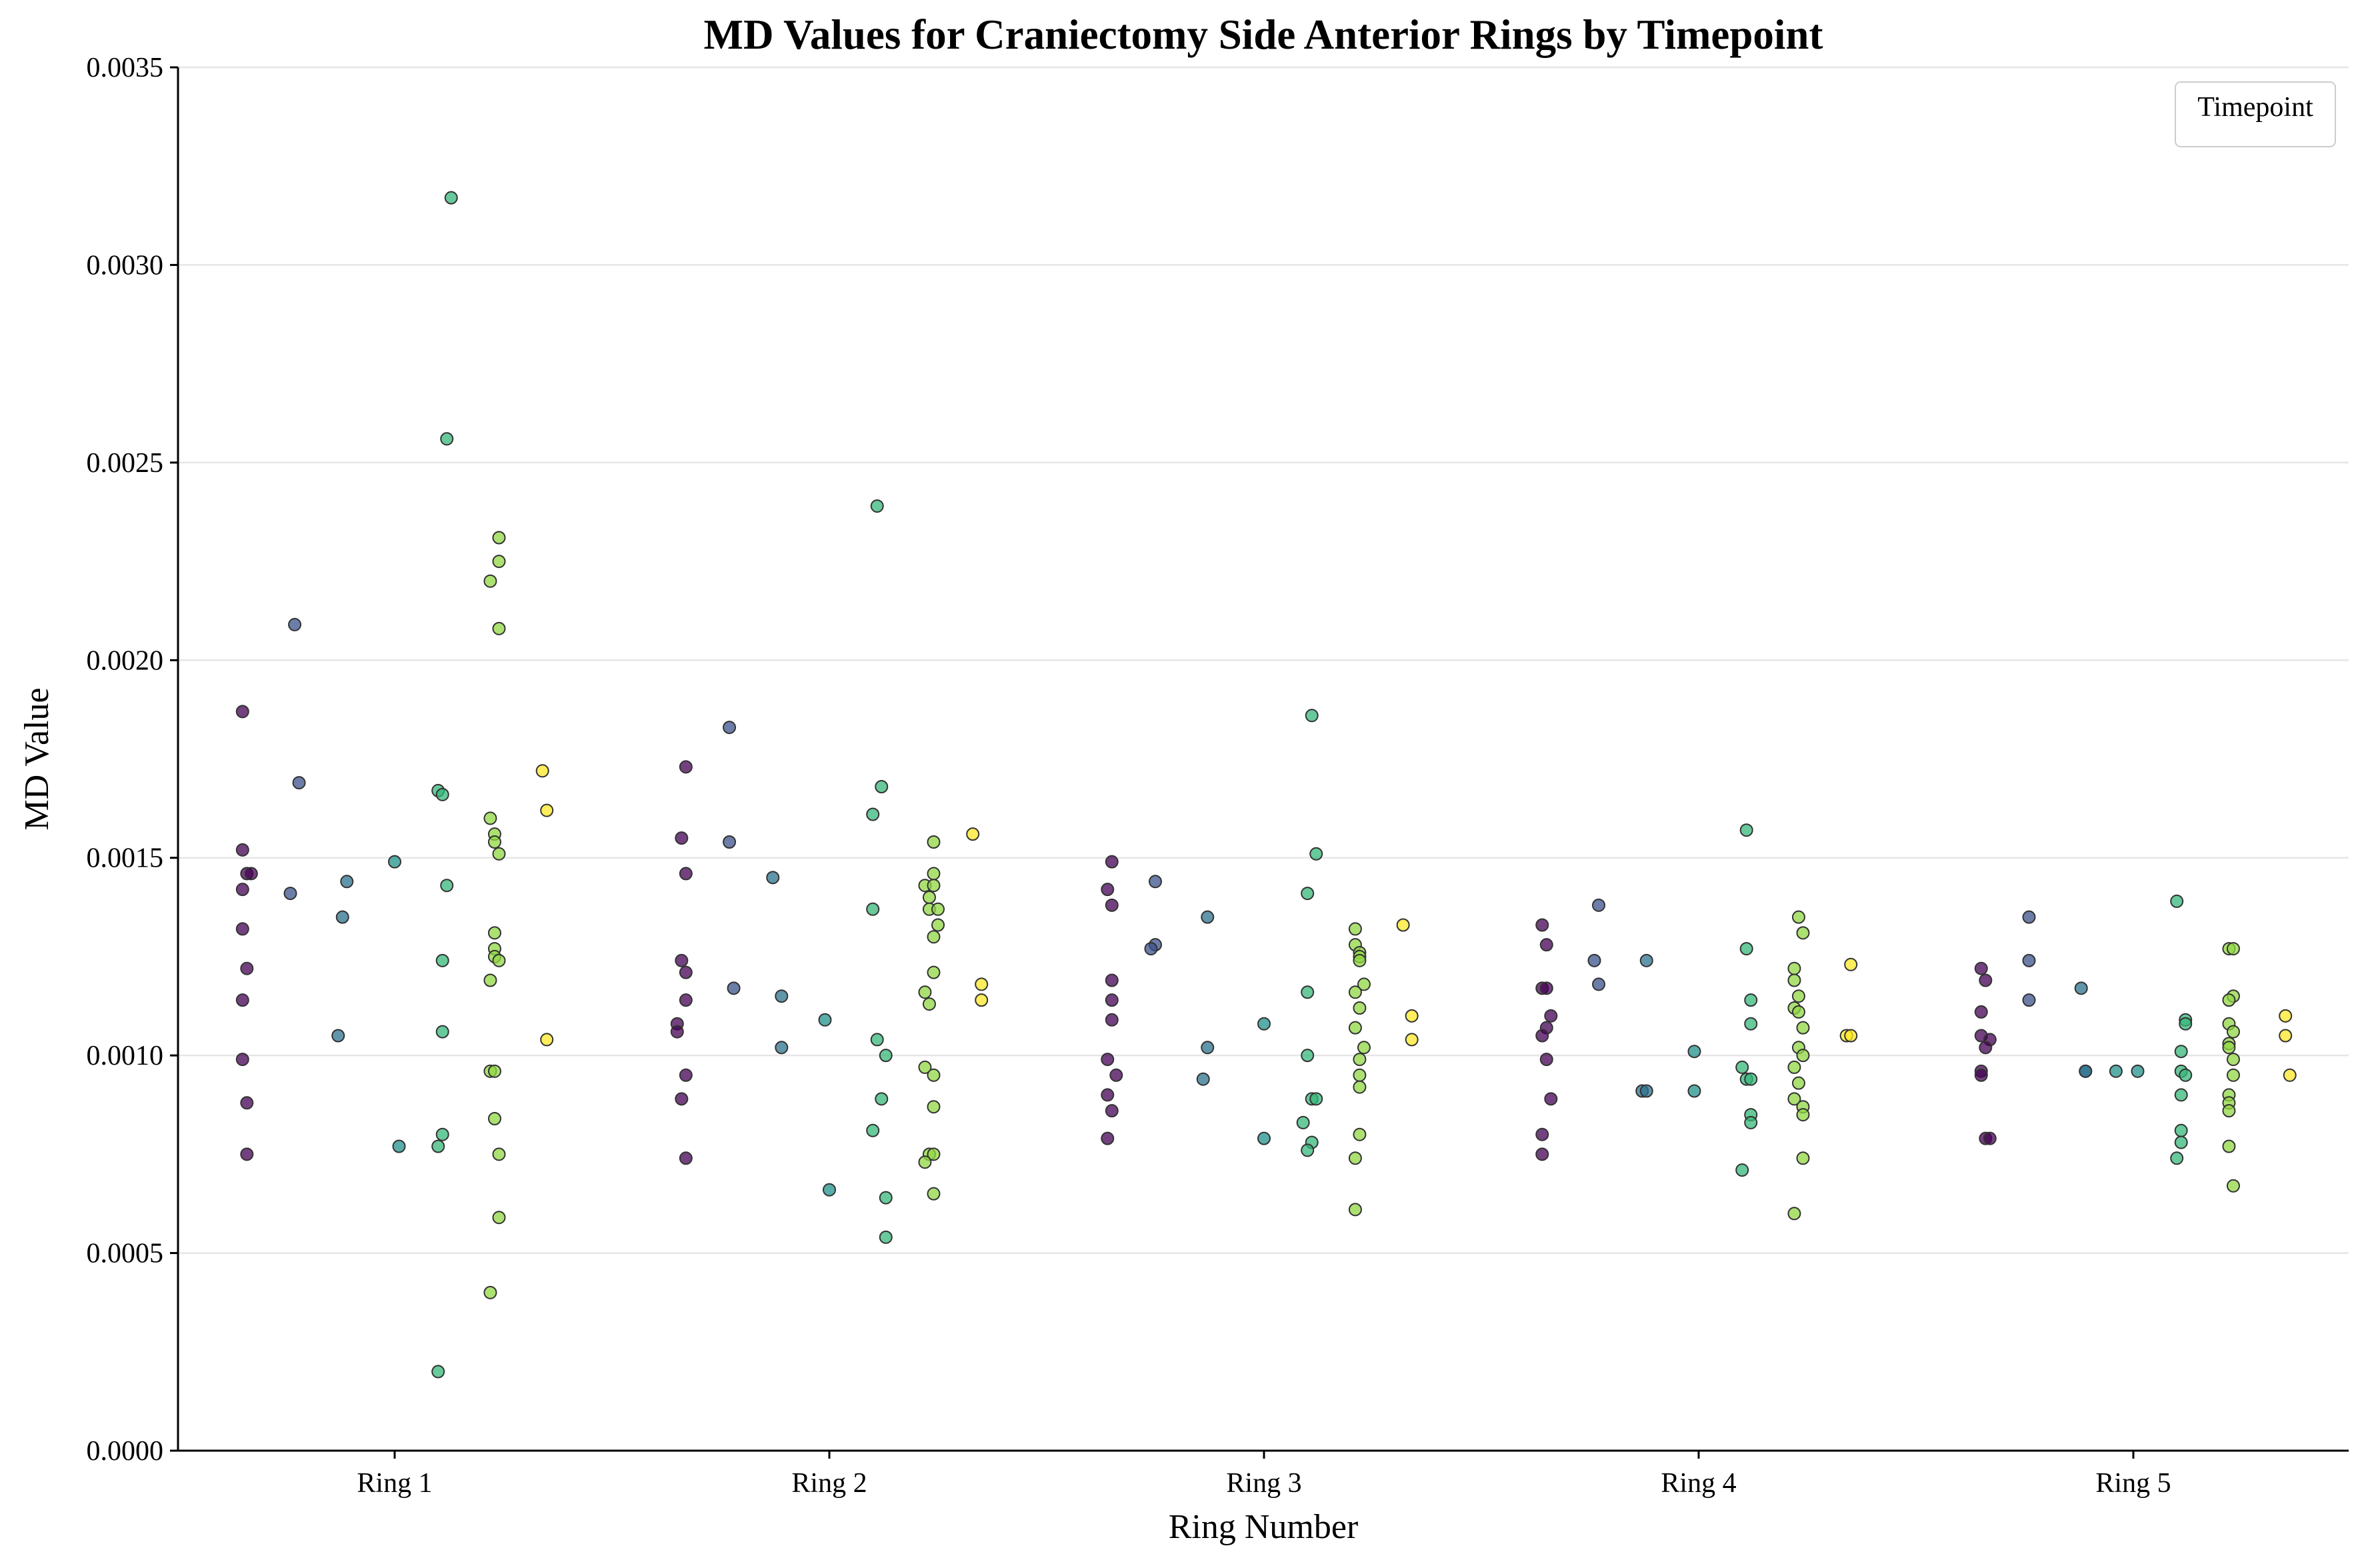 This screenshot has width=2368, height=1568. Describe the element at coordinates (1263, 1483) in the screenshot. I see `x-tick-label: Ring 3` at that location.